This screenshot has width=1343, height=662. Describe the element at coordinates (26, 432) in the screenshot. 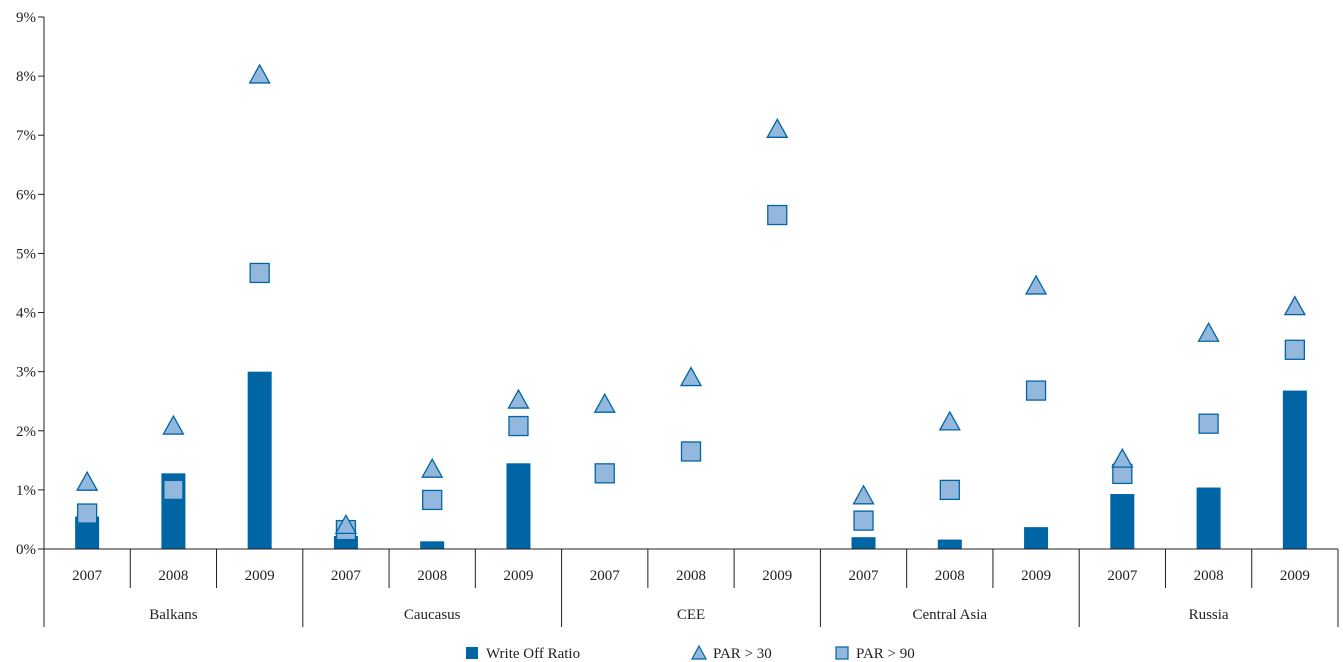

I see `y-tick-label: 2%` at that location.